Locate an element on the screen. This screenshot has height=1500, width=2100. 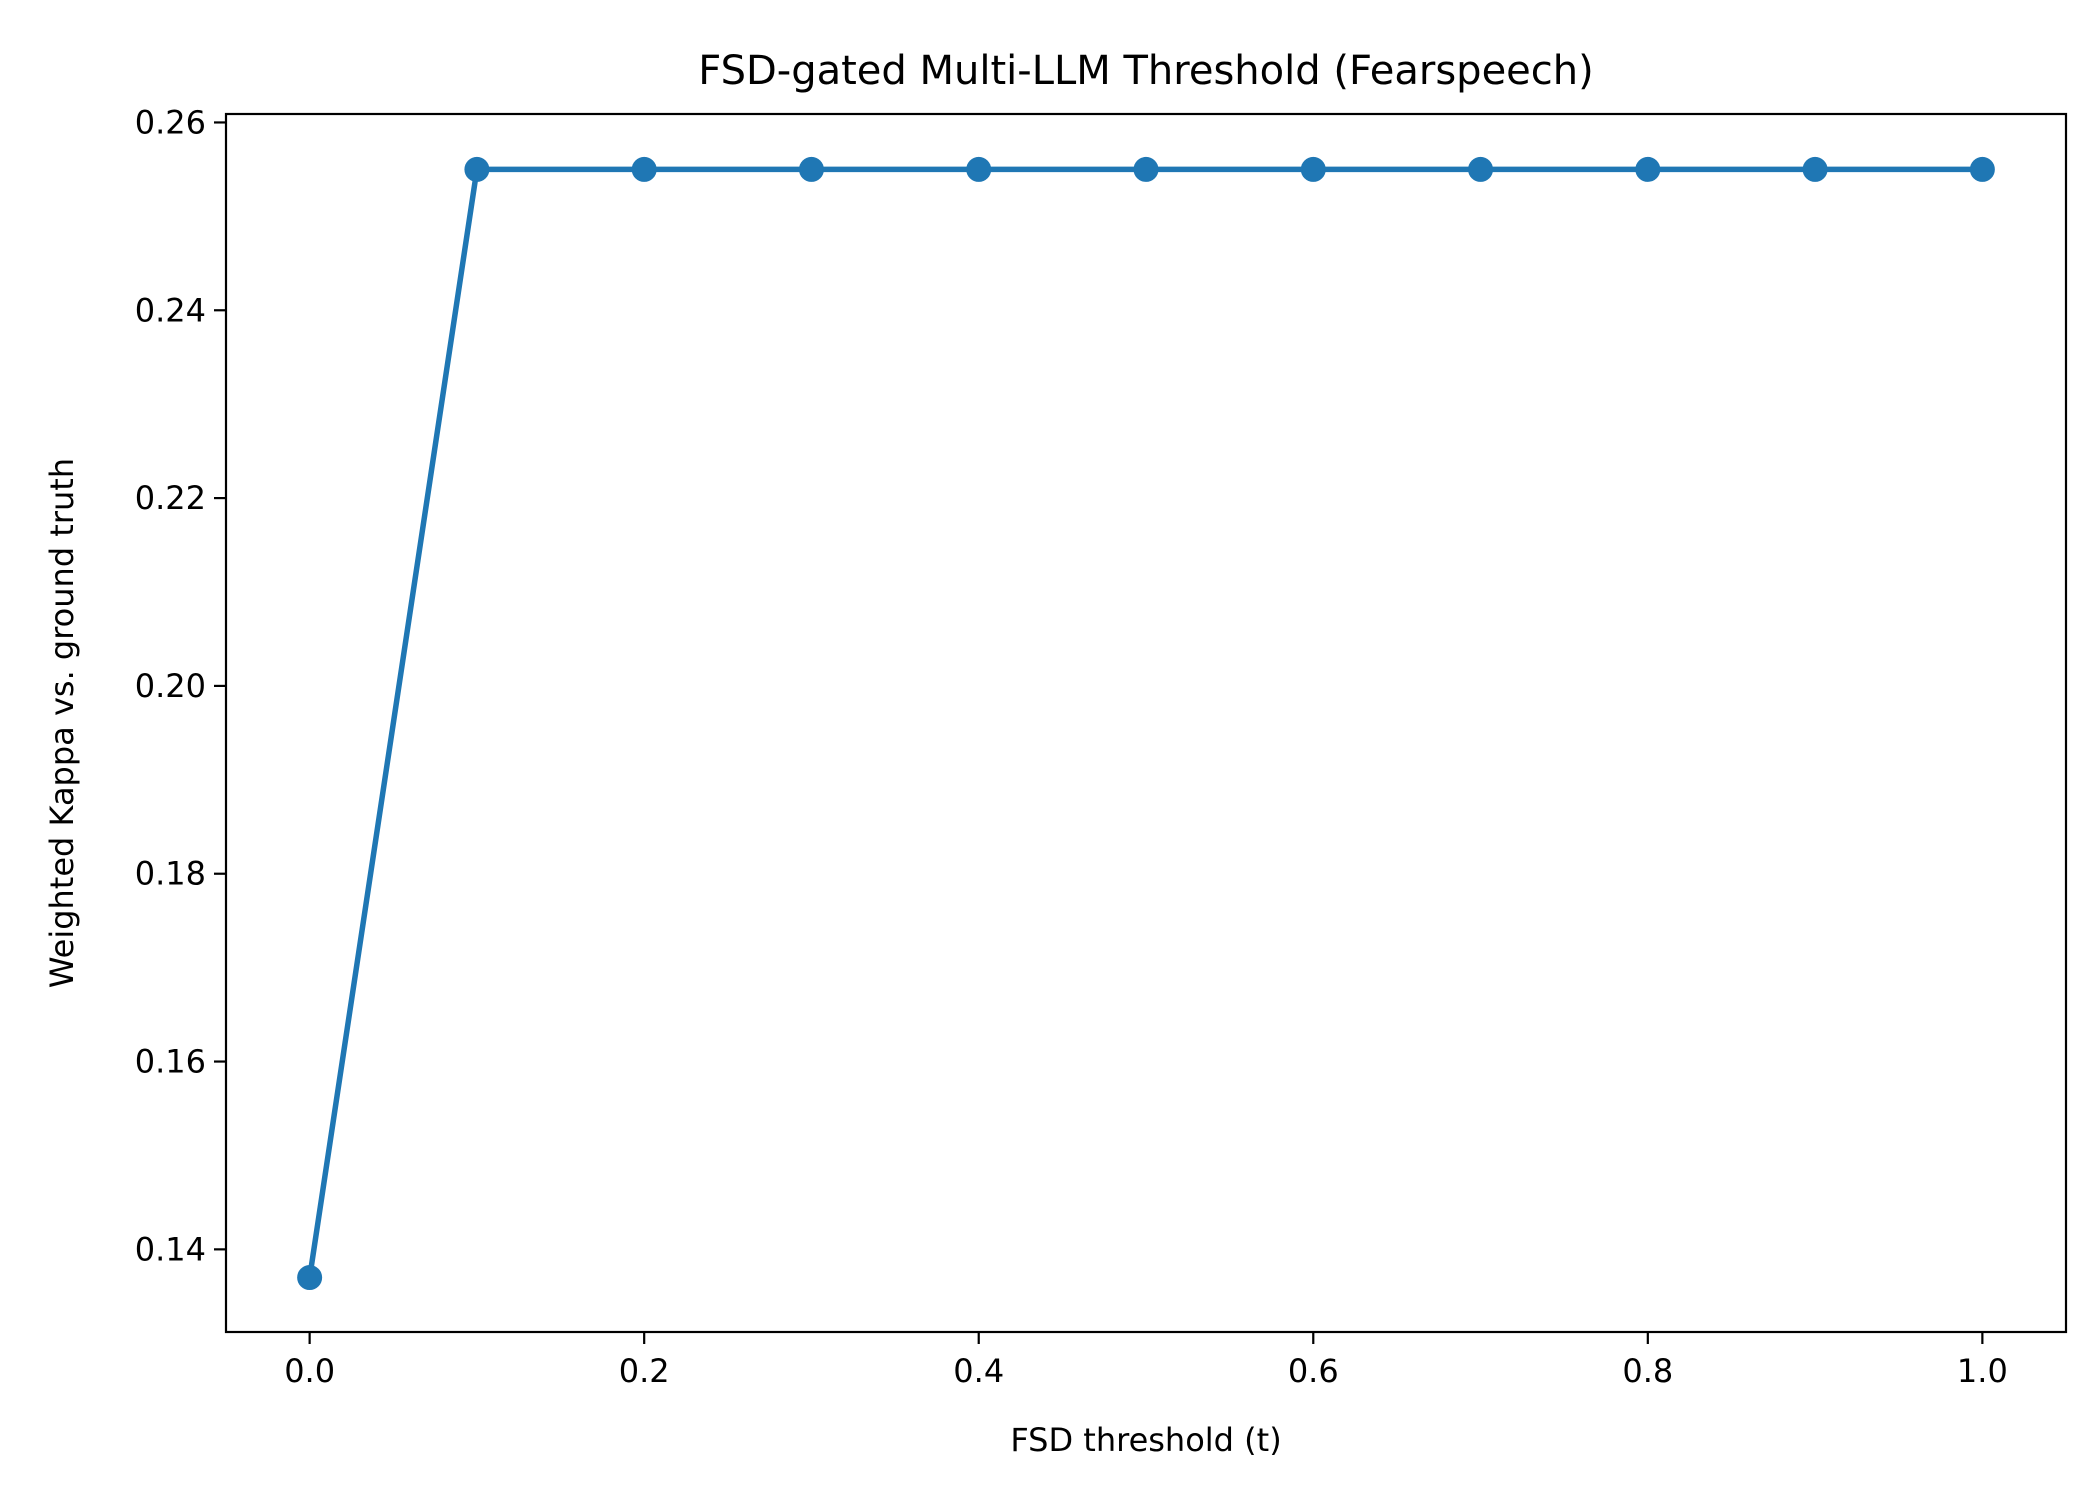
y-tick-label: 0.18 is located at coordinates (170, 874).